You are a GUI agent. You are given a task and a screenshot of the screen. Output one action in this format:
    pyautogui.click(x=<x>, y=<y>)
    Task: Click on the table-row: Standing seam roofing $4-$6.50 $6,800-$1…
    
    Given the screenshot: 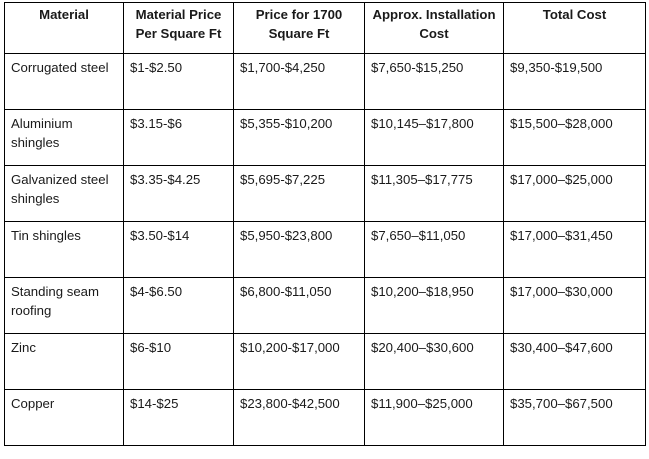 What is the action you would take?
    pyautogui.click(x=325, y=305)
    